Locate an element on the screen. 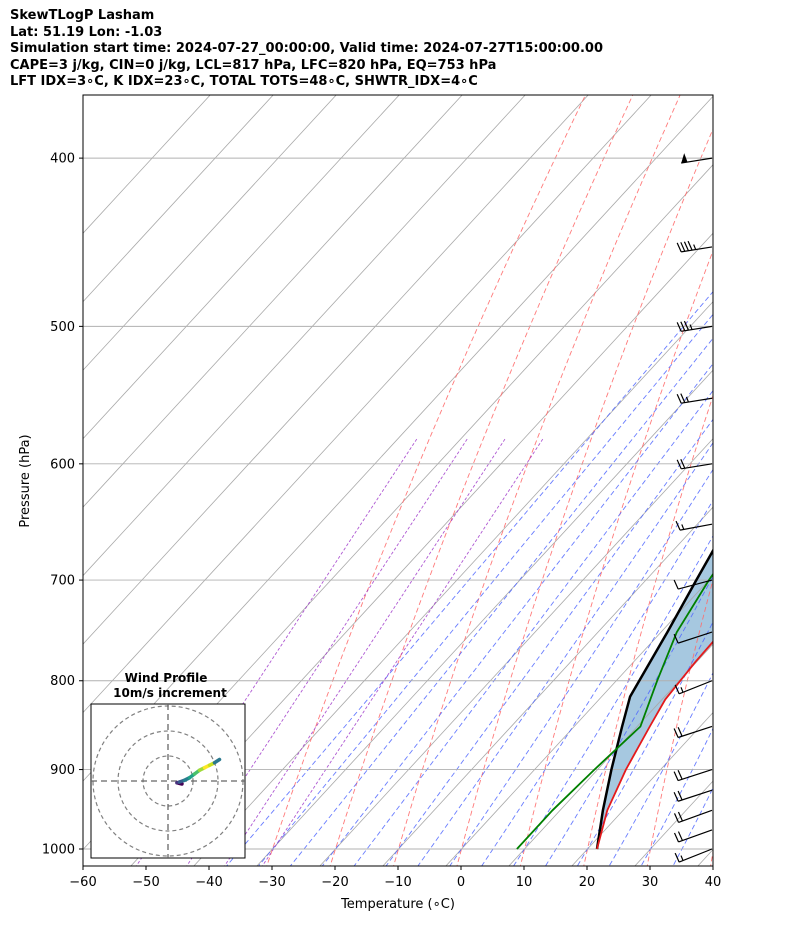 This screenshot has width=794, height=937. y-axis-ticks: 1000900800700600500400300200100 is located at coordinates (62, 505).